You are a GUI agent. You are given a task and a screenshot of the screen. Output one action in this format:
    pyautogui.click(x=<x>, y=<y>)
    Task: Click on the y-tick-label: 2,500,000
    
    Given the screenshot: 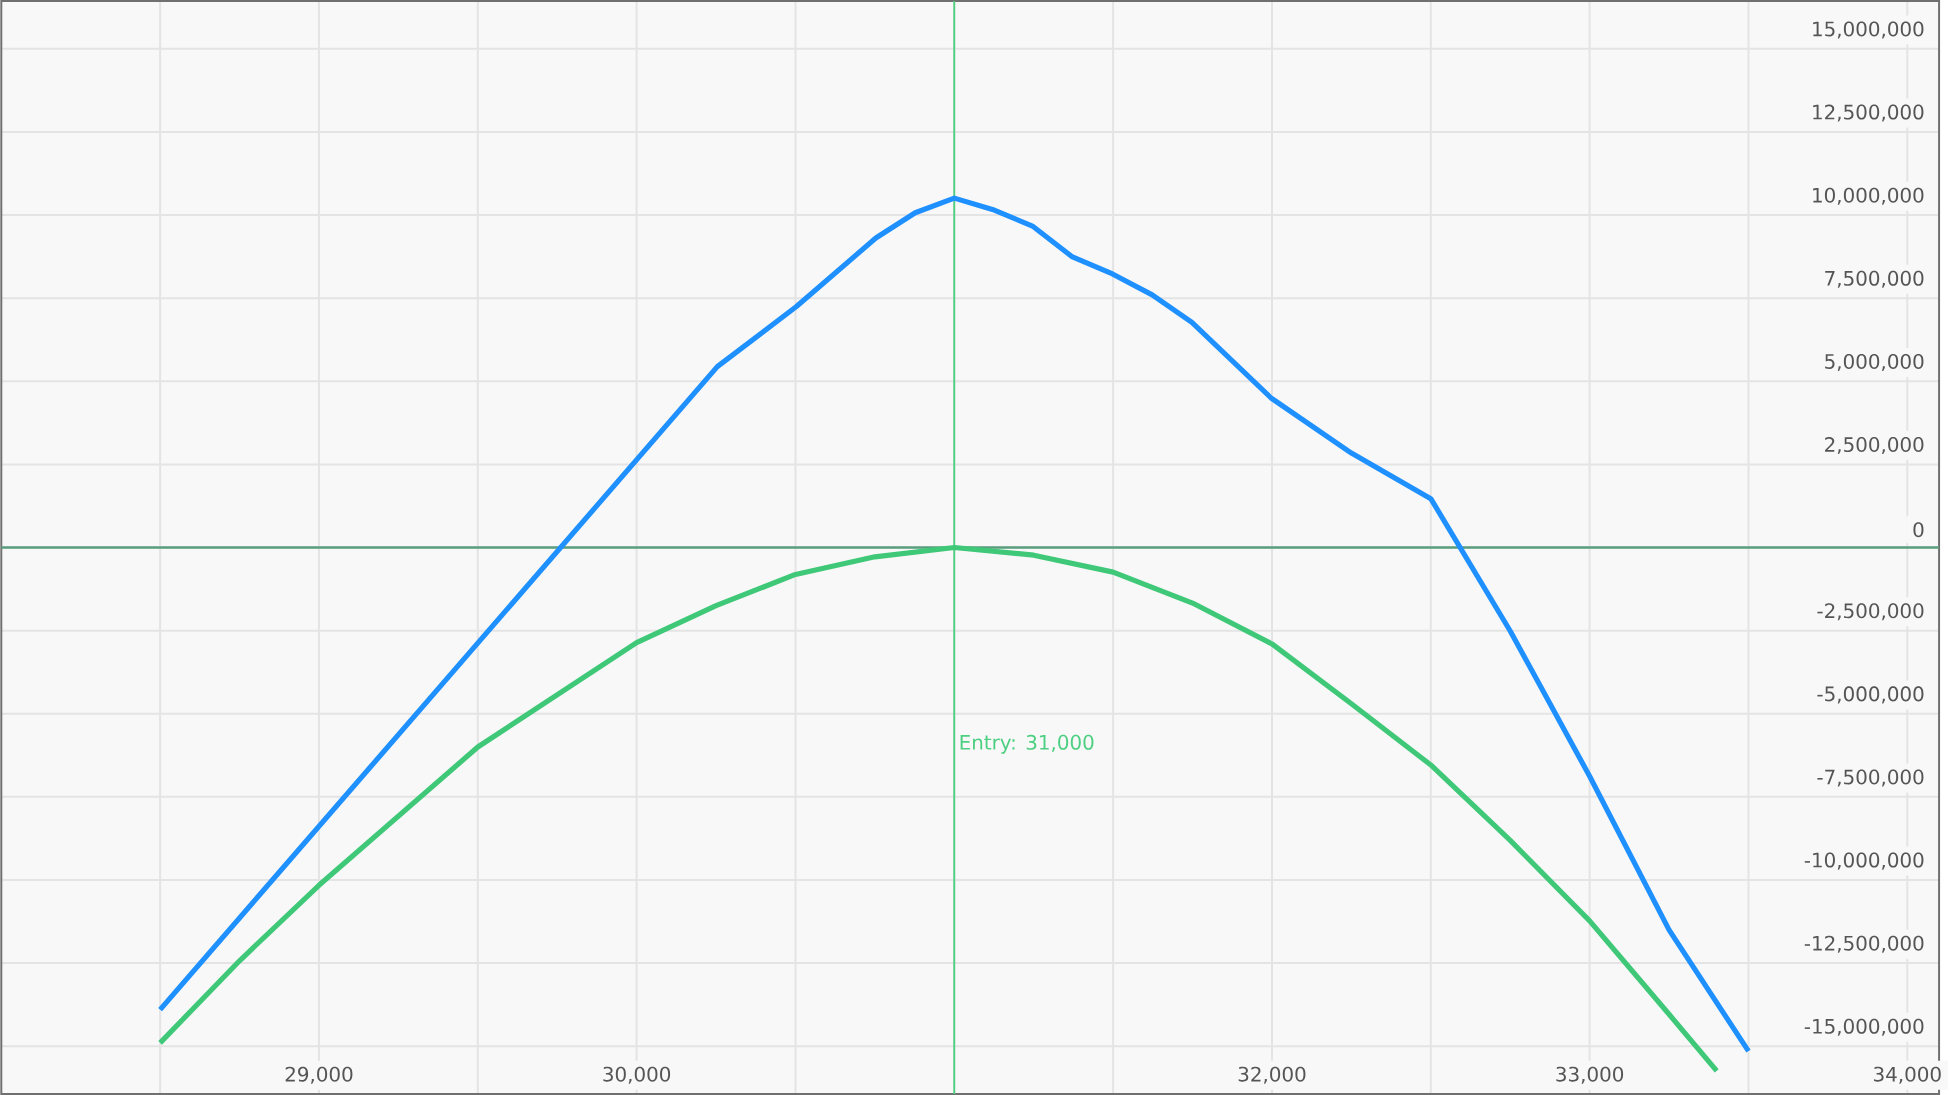 What is the action you would take?
    pyautogui.click(x=1874, y=445)
    